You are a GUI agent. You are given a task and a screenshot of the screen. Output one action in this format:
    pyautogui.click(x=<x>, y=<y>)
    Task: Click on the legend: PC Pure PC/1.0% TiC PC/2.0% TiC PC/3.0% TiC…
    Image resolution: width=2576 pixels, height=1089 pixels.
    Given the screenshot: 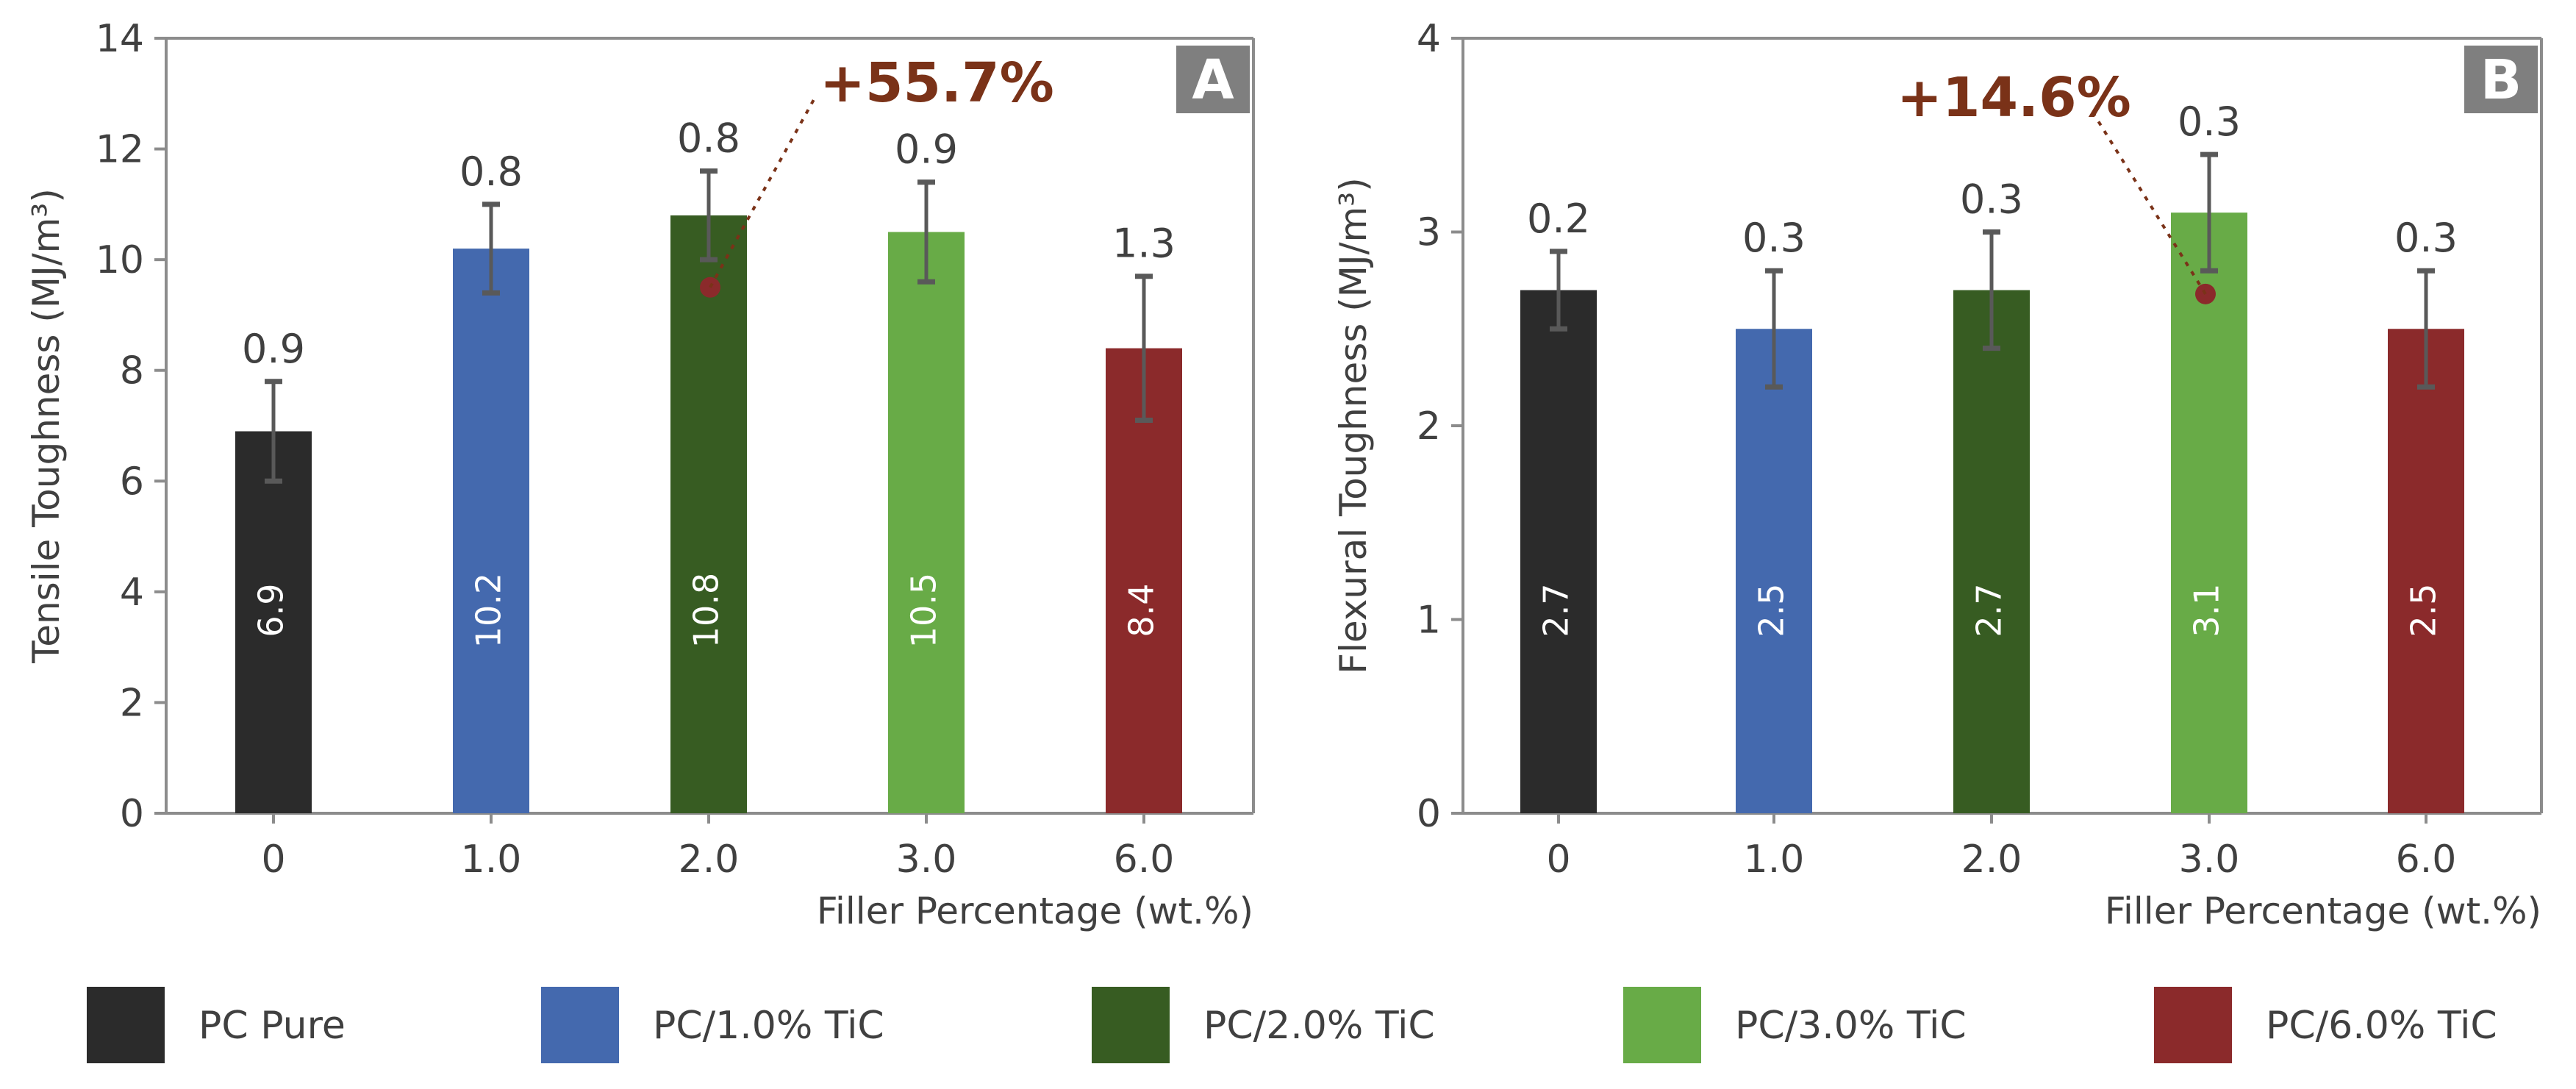 What is the action you would take?
    pyautogui.click(x=1292, y=1025)
    